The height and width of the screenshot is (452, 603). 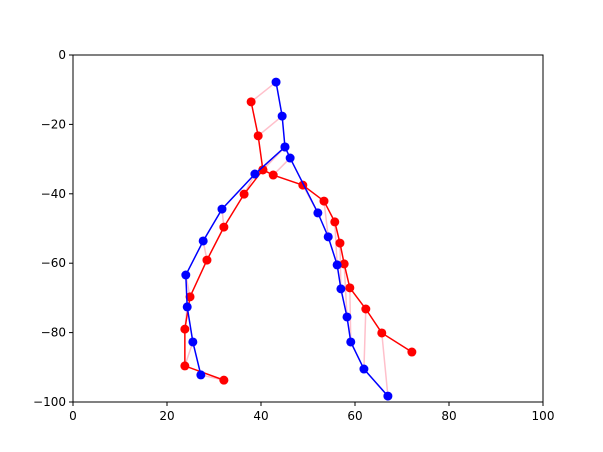 I want to click on x-tick-label: 40, so click(x=260, y=416).